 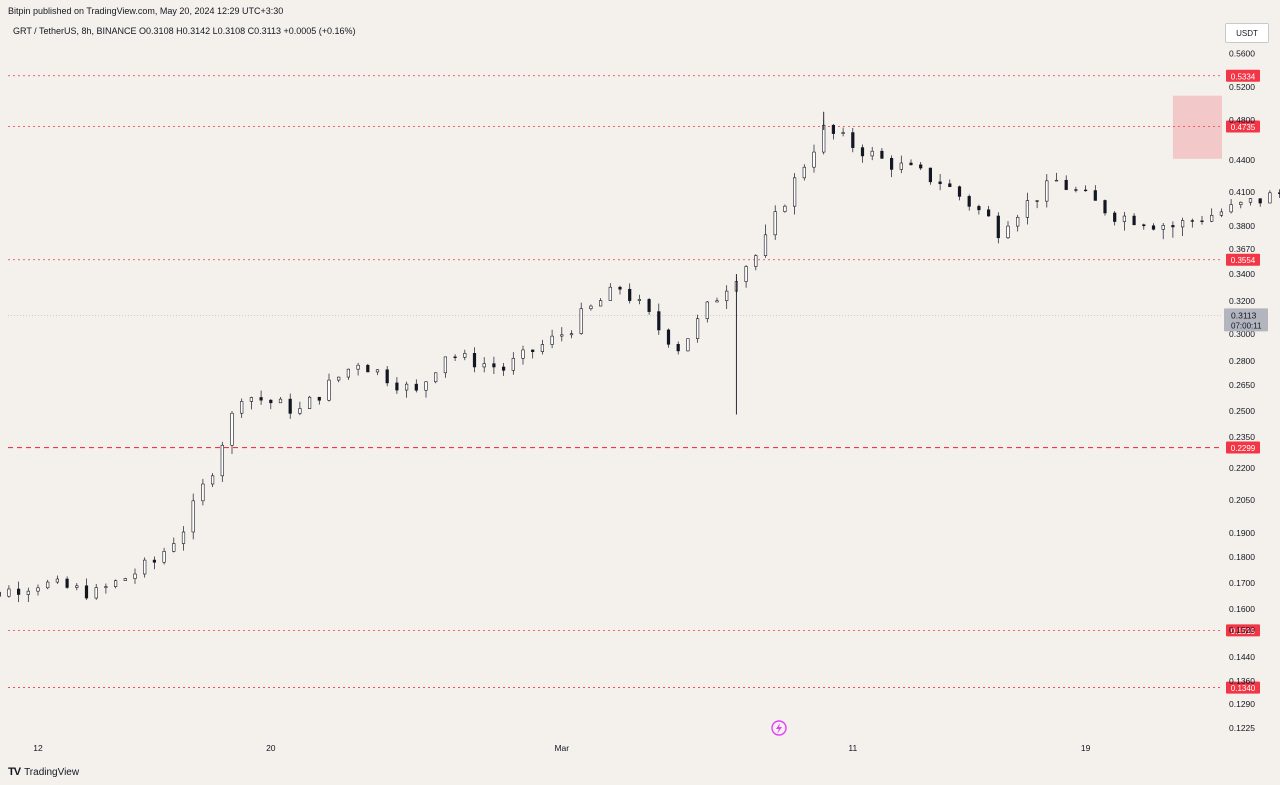 I want to click on price-tick-label: 0.1440, so click(x=1242, y=657).